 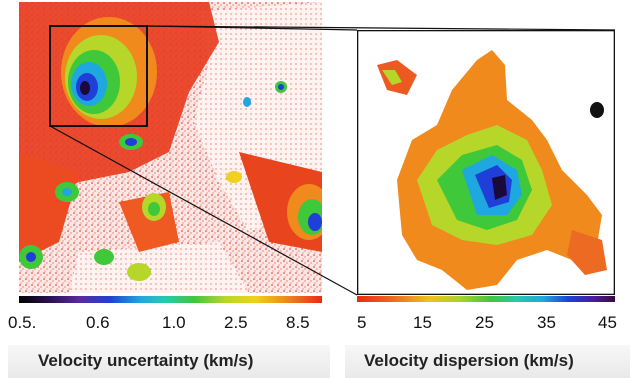 I want to click on right-colorbar-tick: 5, so click(x=362, y=322).